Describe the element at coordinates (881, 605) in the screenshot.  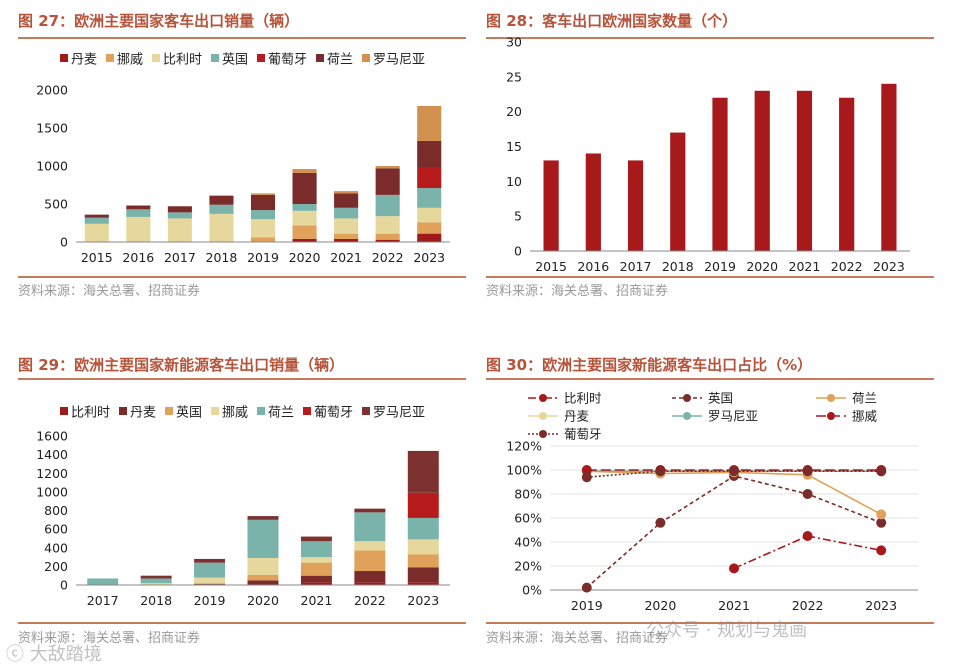
I see `c30-xtick-2023: 2023` at that location.